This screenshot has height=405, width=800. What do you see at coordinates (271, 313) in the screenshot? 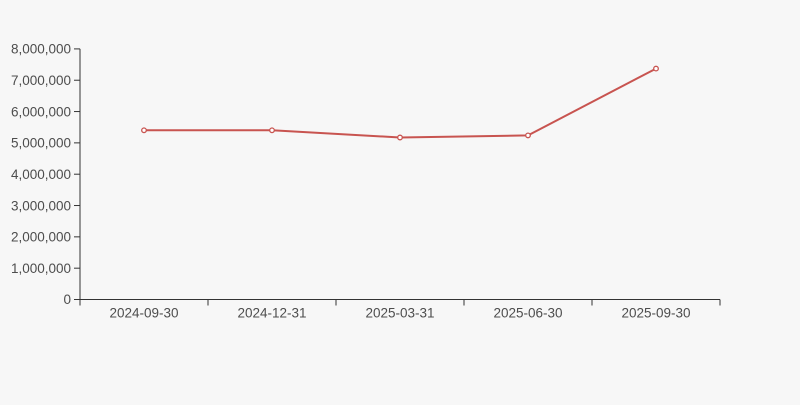
I see `x-axis-label: 2024-12-31` at bounding box center [271, 313].